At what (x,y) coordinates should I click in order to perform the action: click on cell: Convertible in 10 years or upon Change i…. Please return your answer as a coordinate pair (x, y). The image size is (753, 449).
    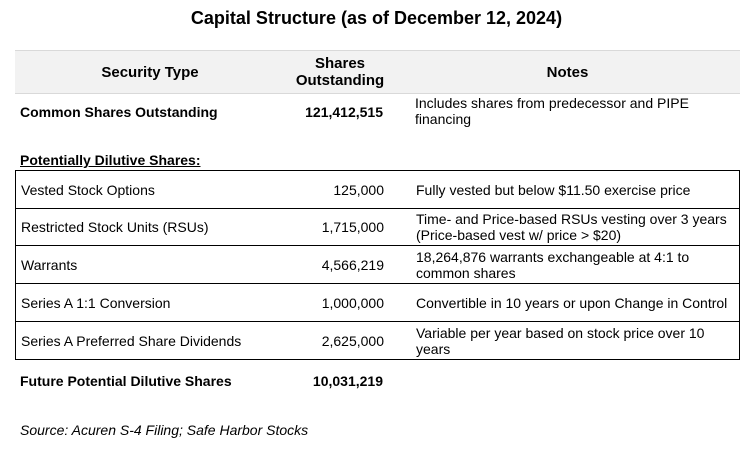
    Looking at the image, I should click on (572, 302).